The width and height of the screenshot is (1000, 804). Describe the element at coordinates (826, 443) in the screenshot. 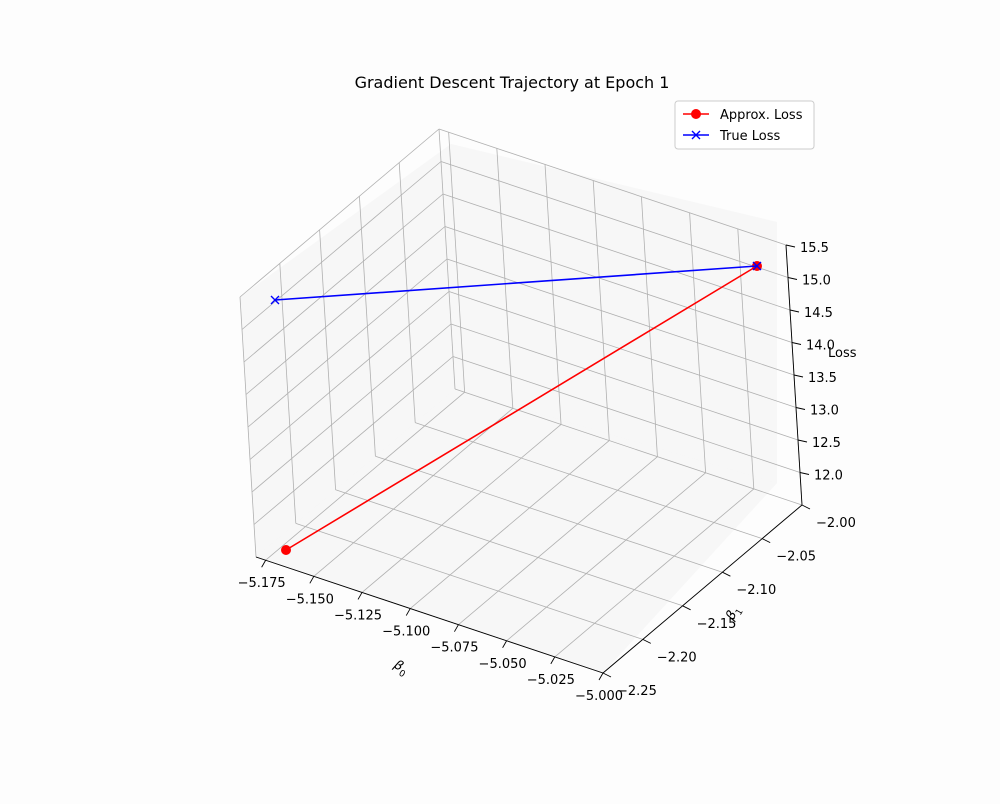

I see `z-tick-label-1: 12.5` at that location.